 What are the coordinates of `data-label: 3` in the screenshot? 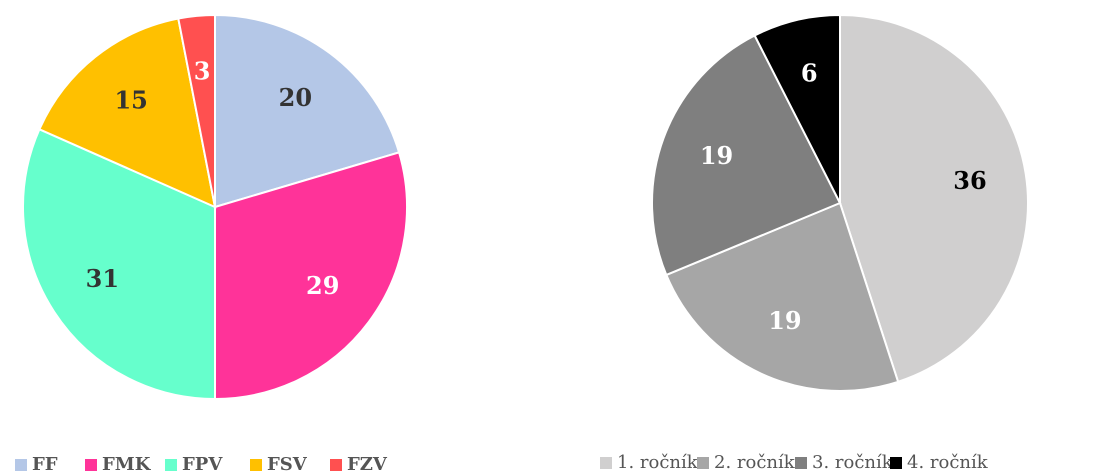 It's located at (202, 71).